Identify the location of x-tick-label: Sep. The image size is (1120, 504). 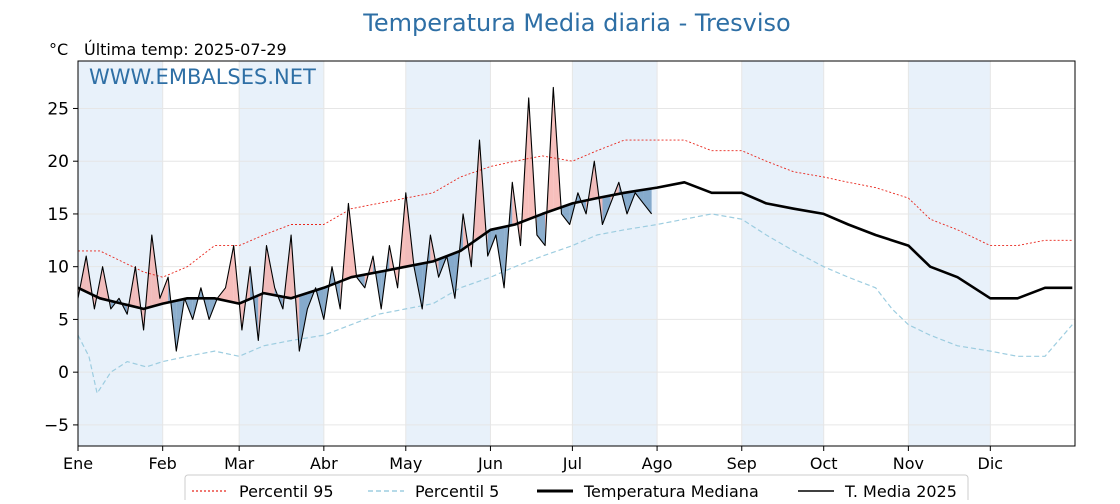
(742, 463).